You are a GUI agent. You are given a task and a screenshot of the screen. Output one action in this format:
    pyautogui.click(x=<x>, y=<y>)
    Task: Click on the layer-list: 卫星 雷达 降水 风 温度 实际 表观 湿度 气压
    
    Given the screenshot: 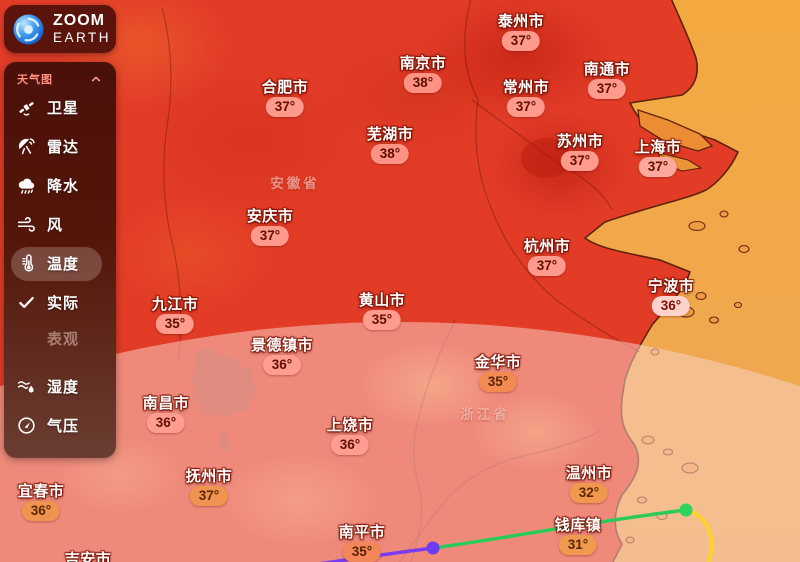 What is the action you would take?
    pyautogui.click(x=60, y=266)
    